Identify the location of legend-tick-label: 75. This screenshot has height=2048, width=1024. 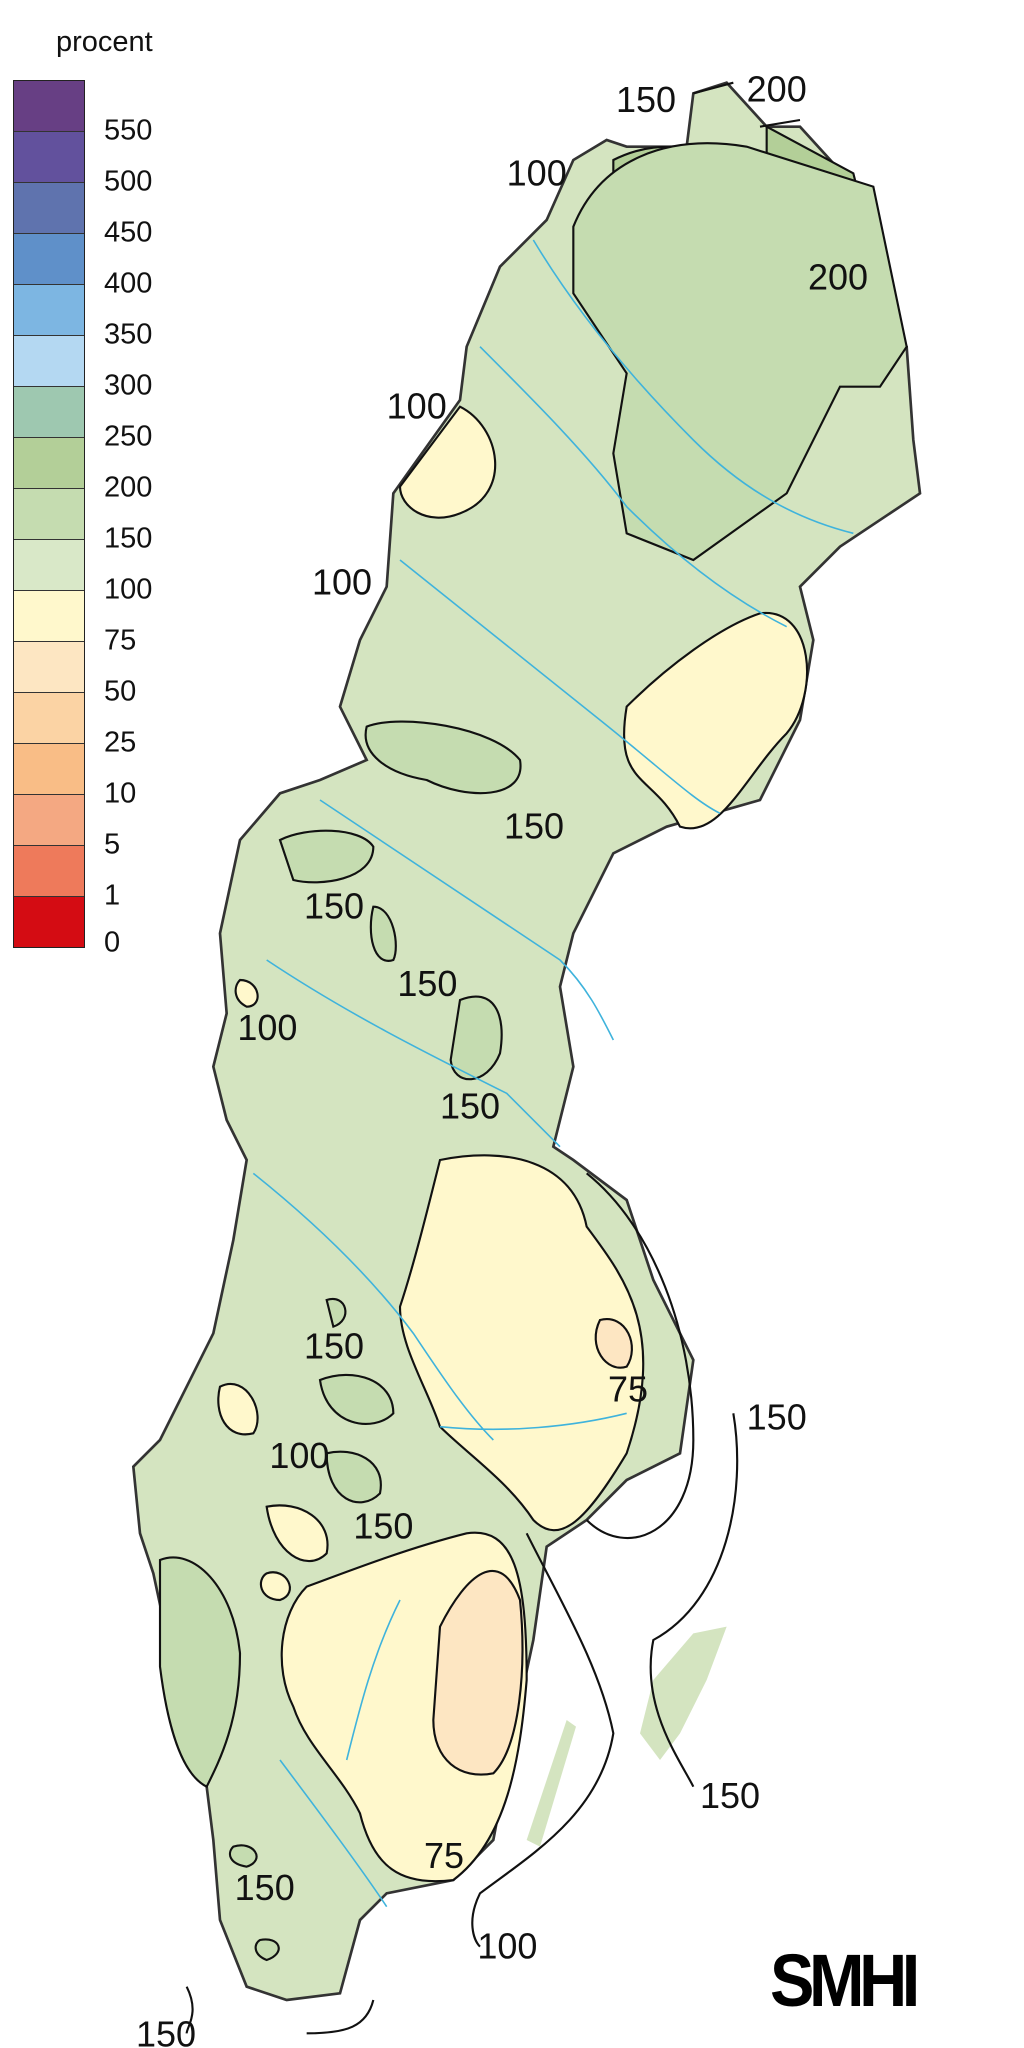
(120, 640).